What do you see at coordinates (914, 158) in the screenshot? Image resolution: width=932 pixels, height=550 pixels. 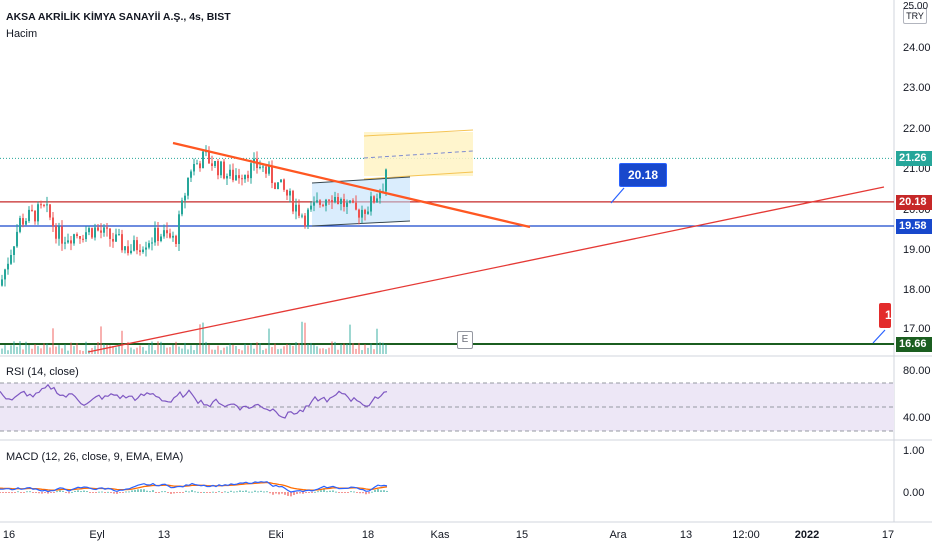 I see `last-price-tag: 21.26` at bounding box center [914, 158].